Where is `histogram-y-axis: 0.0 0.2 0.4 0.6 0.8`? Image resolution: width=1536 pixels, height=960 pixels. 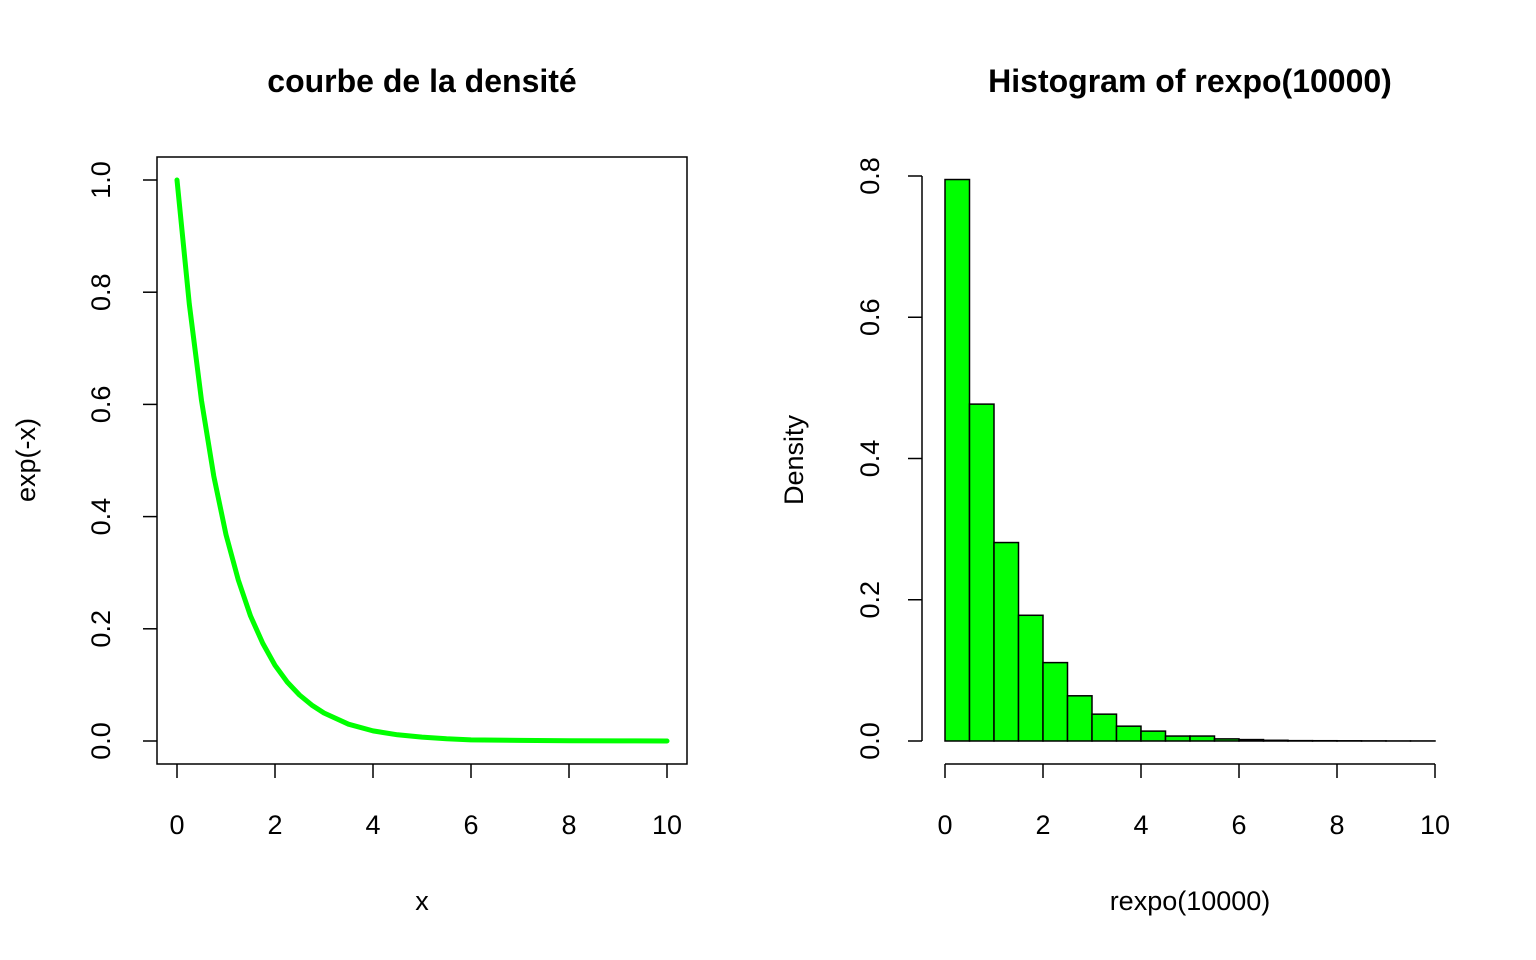 histogram-y-axis: 0.0 0.2 0.4 0.6 0.8 is located at coordinates (889, 458).